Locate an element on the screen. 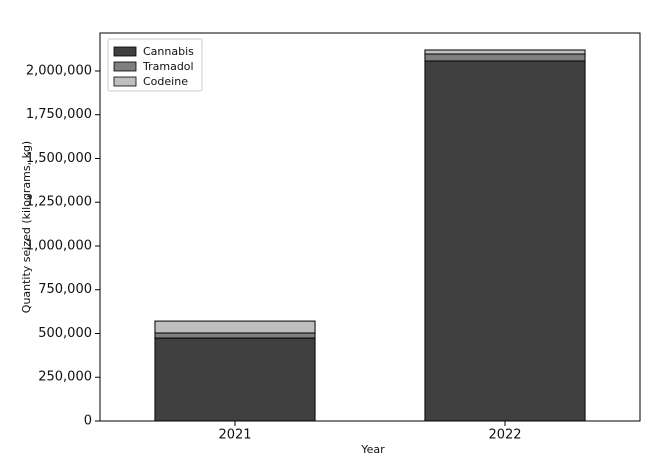 The image size is (657, 463). y-tick-label: 500,000 is located at coordinates (65, 333).